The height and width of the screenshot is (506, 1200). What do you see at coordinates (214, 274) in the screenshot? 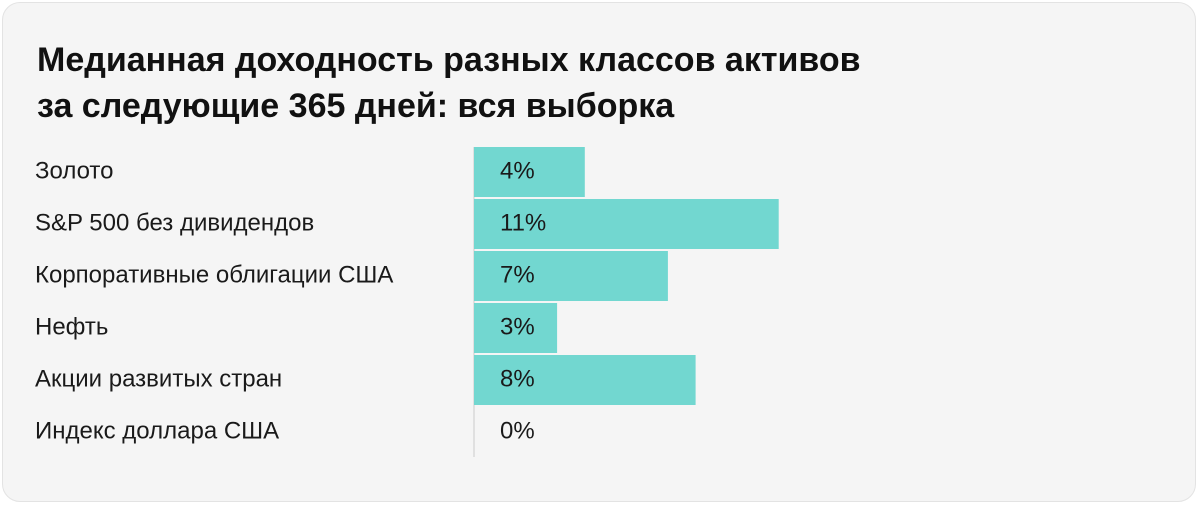
I see `category-label: Корпоративные облигации США` at bounding box center [214, 274].